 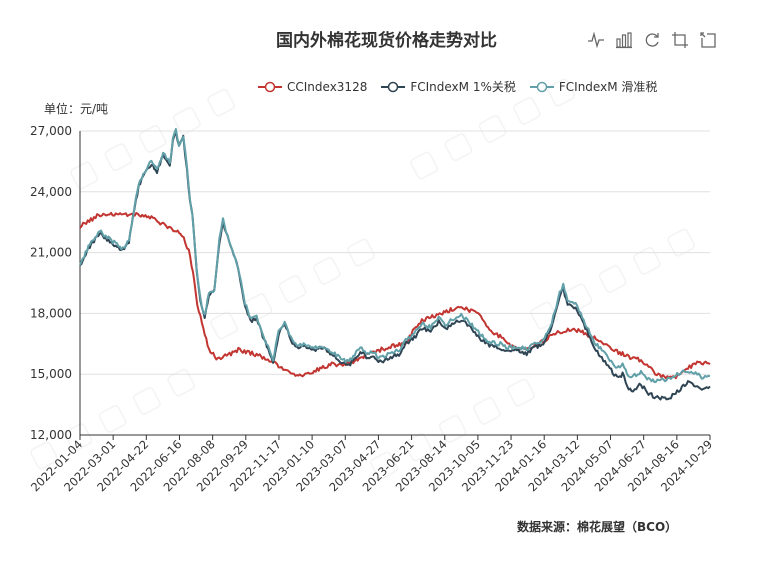 I want to click on legend-item-ccindex: CCIndex3128, so click(x=312, y=86).